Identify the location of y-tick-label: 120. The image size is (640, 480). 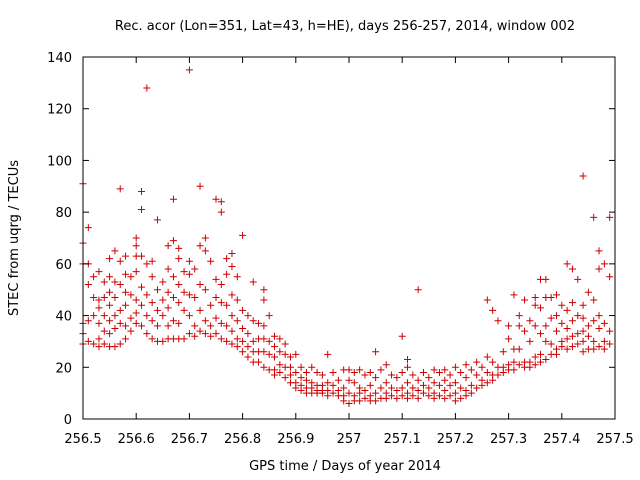
(59, 110).